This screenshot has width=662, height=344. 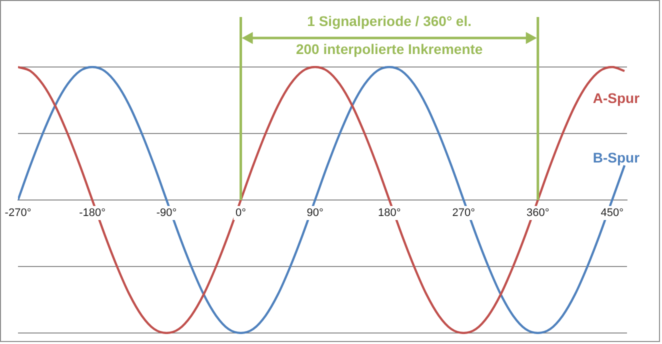 I want to click on x-tick-label: 0°, so click(x=241, y=213).